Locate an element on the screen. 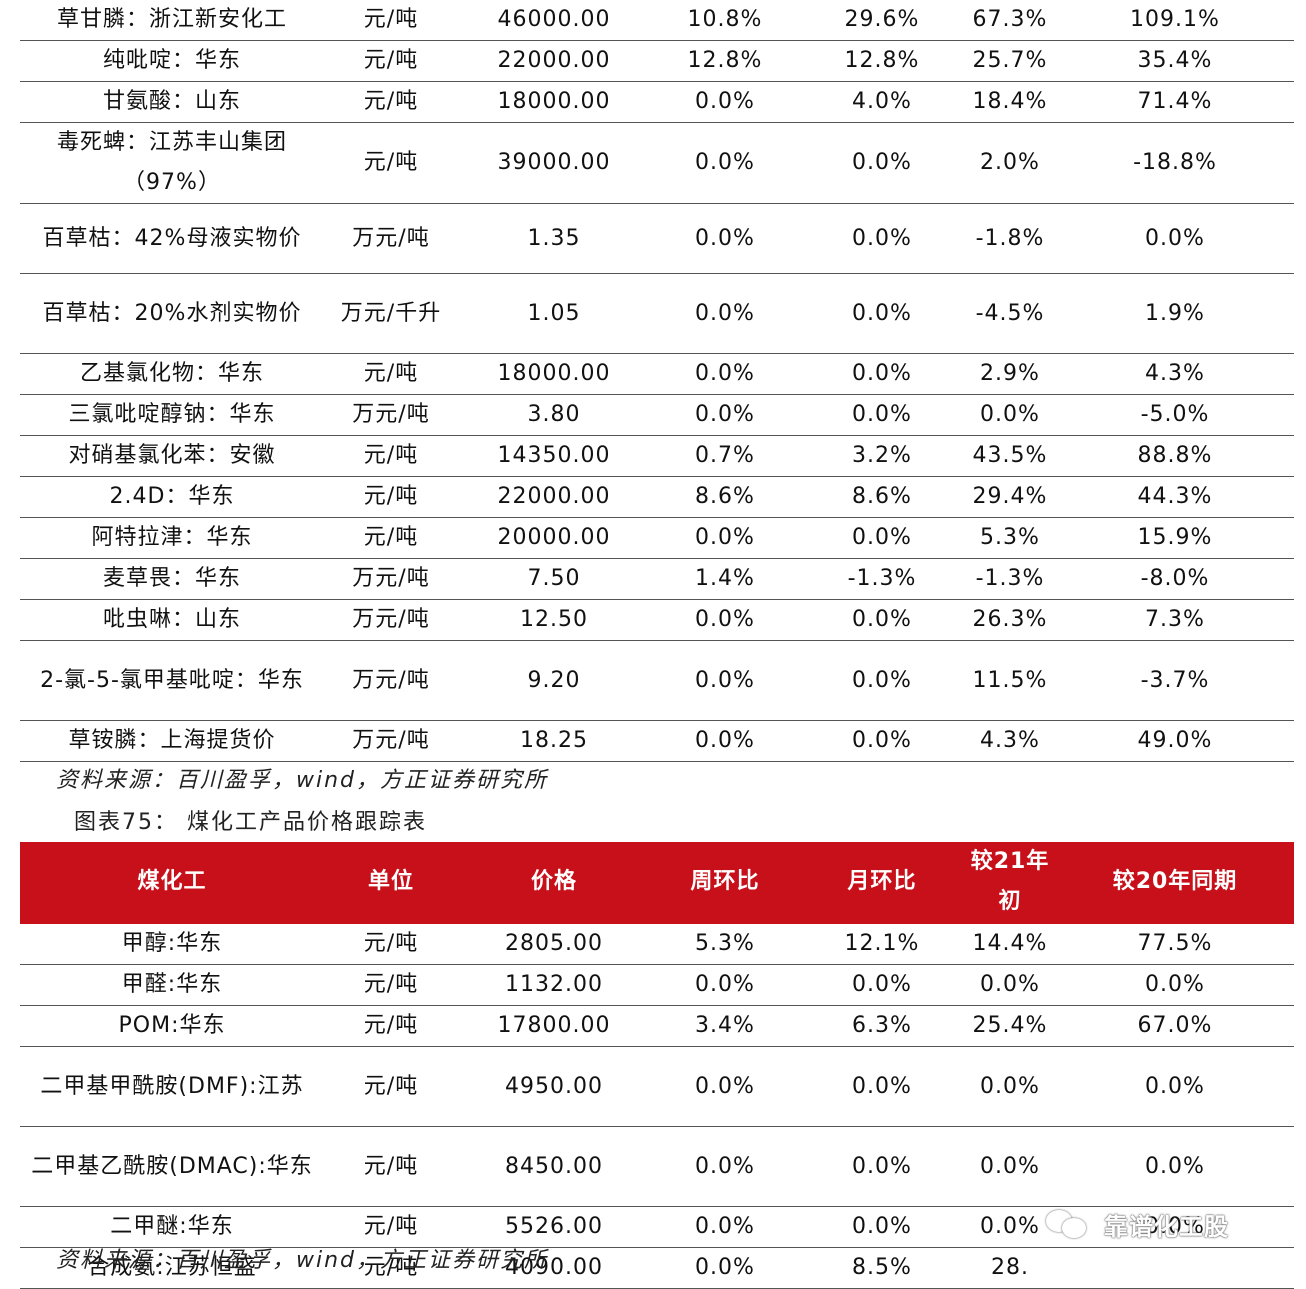  table-row: 草铵膦：上海提货价 万元/吨 18.25 0.0% 0.0% 4.3% 49.0% is located at coordinates (657, 741).